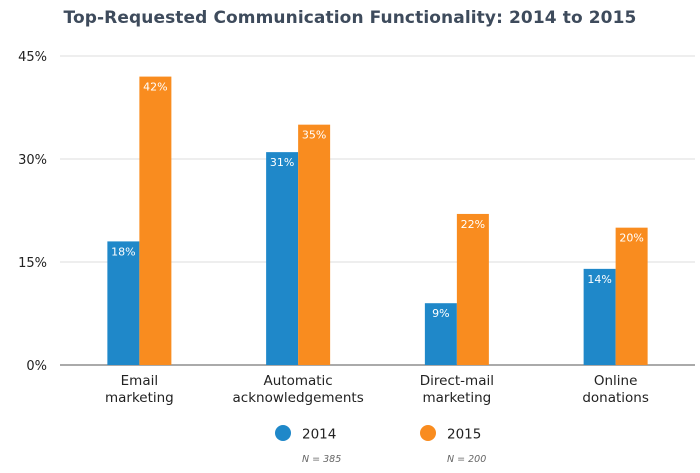 The height and width of the screenshot is (473, 700). I want to click on legend-marker-2014, so click(283, 433).